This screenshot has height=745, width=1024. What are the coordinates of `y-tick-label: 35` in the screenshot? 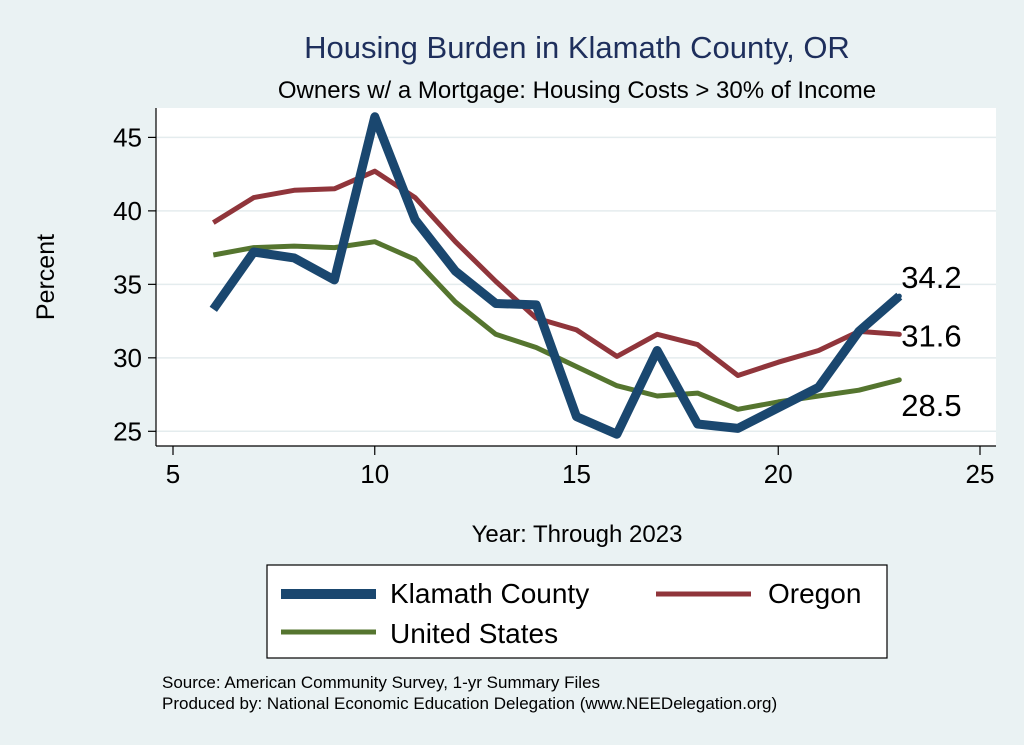 It's located at (127, 284).